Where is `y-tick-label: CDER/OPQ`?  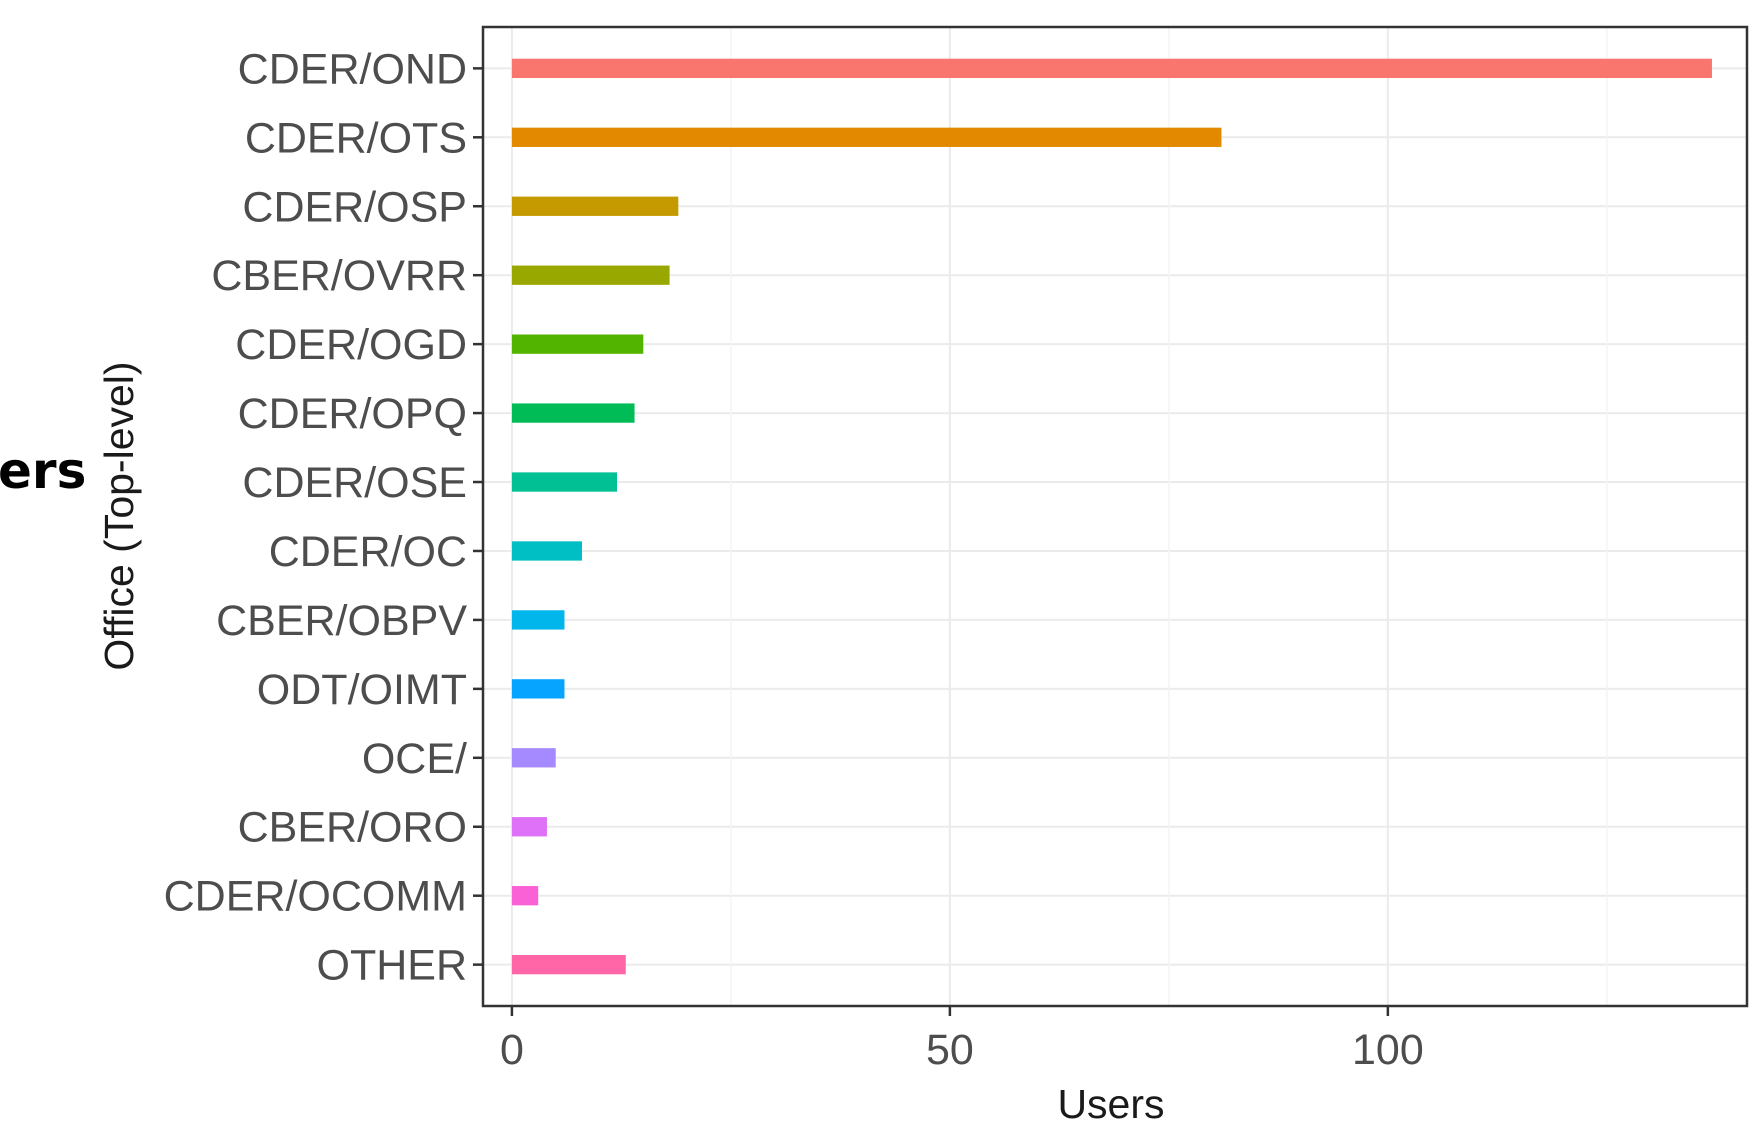
y-tick-label: CDER/OPQ is located at coordinates (352, 414).